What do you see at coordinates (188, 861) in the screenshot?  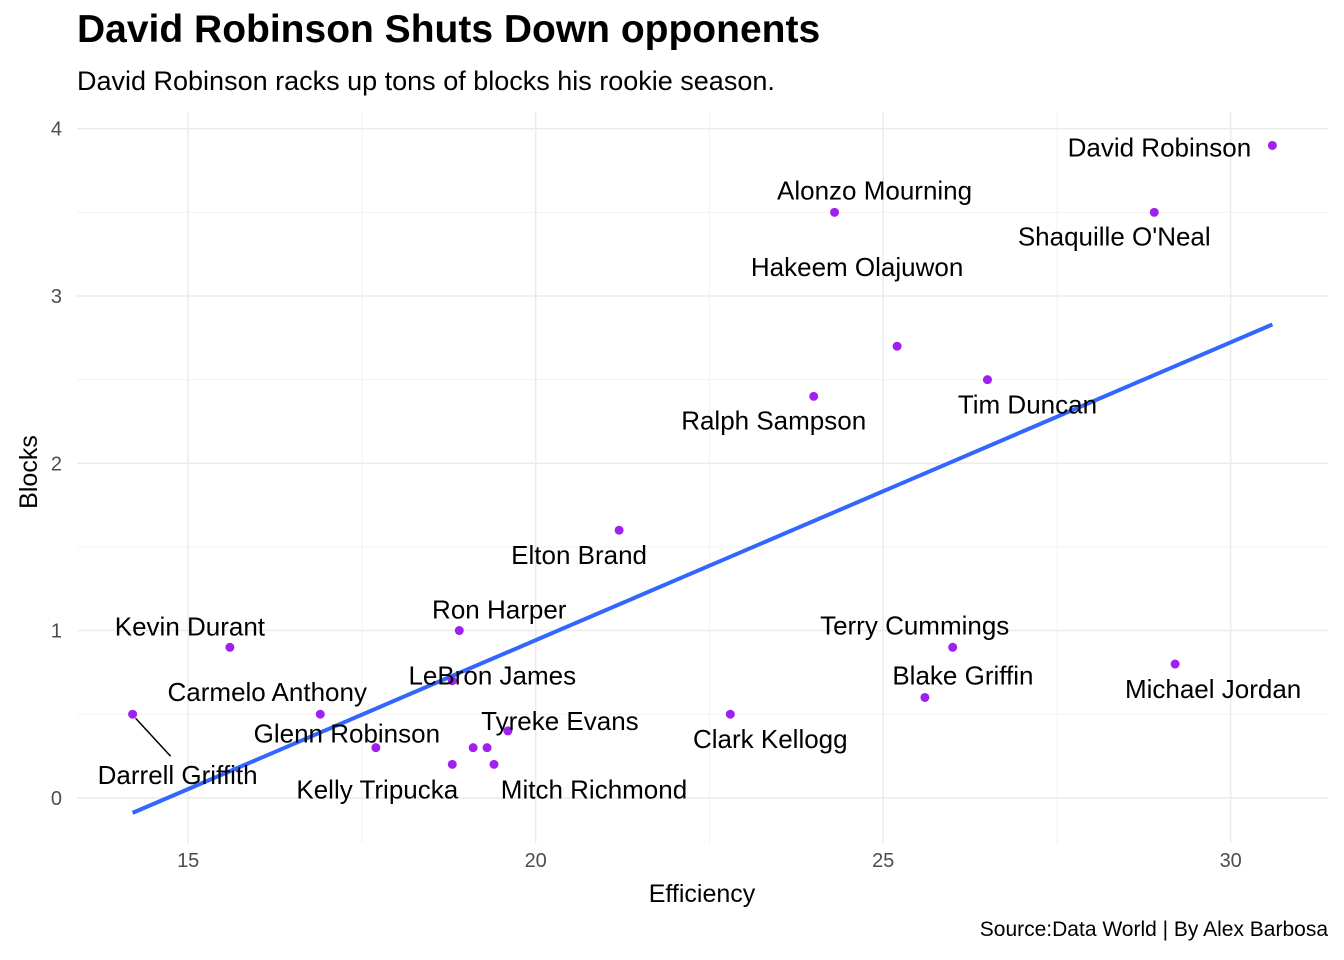 I see `x-tick-label: 15` at bounding box center [188, 861].